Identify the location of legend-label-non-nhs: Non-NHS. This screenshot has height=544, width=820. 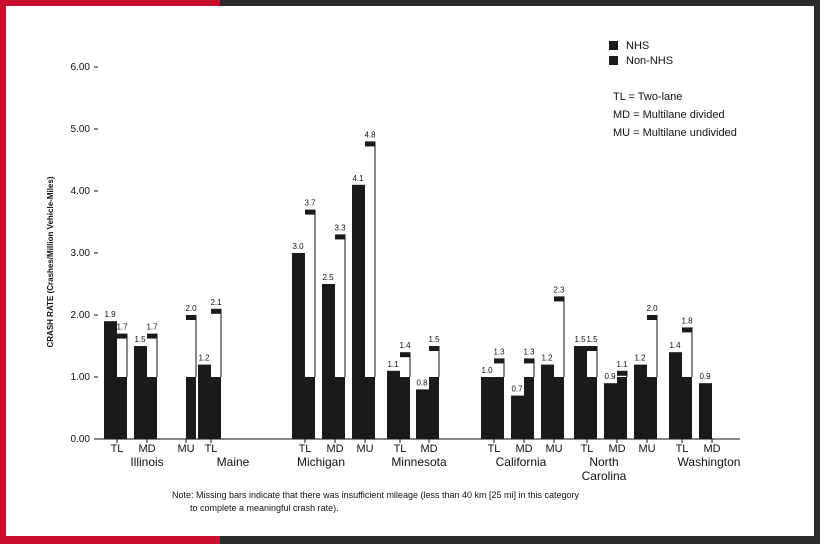
(649, 61).